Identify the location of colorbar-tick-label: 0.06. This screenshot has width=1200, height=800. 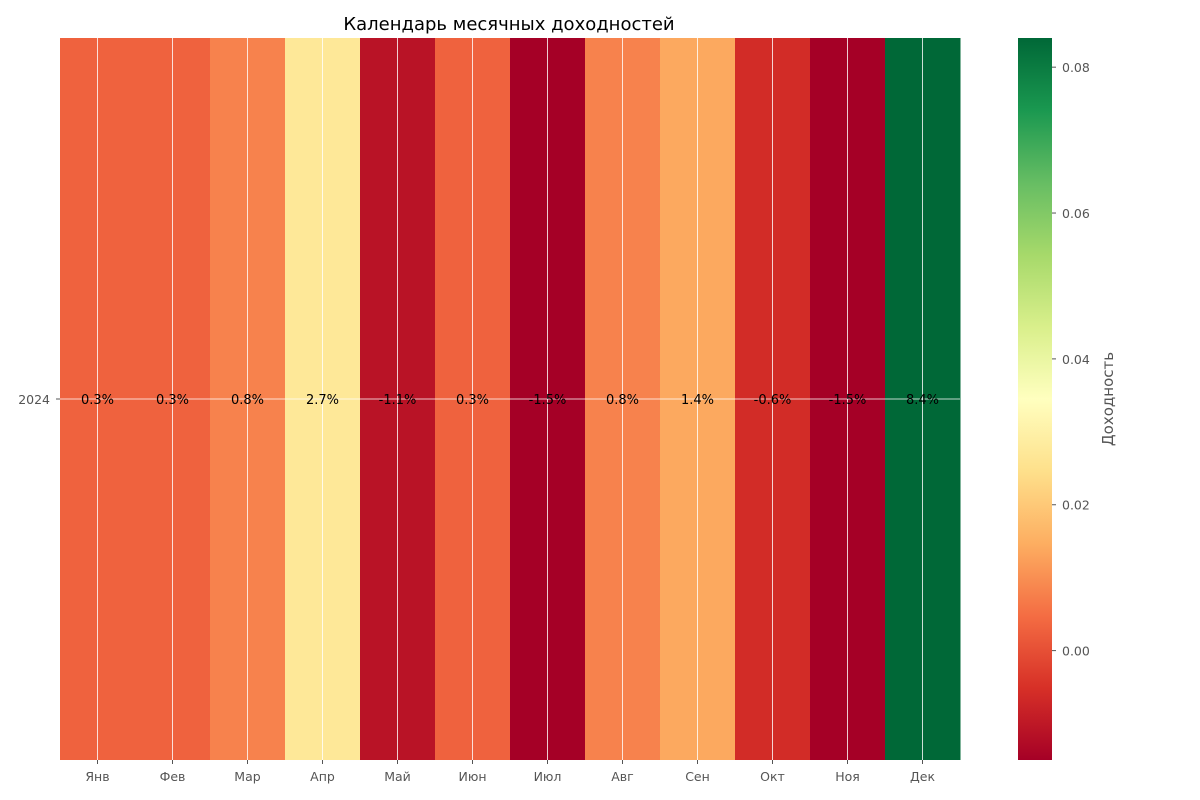
(1076, 213).